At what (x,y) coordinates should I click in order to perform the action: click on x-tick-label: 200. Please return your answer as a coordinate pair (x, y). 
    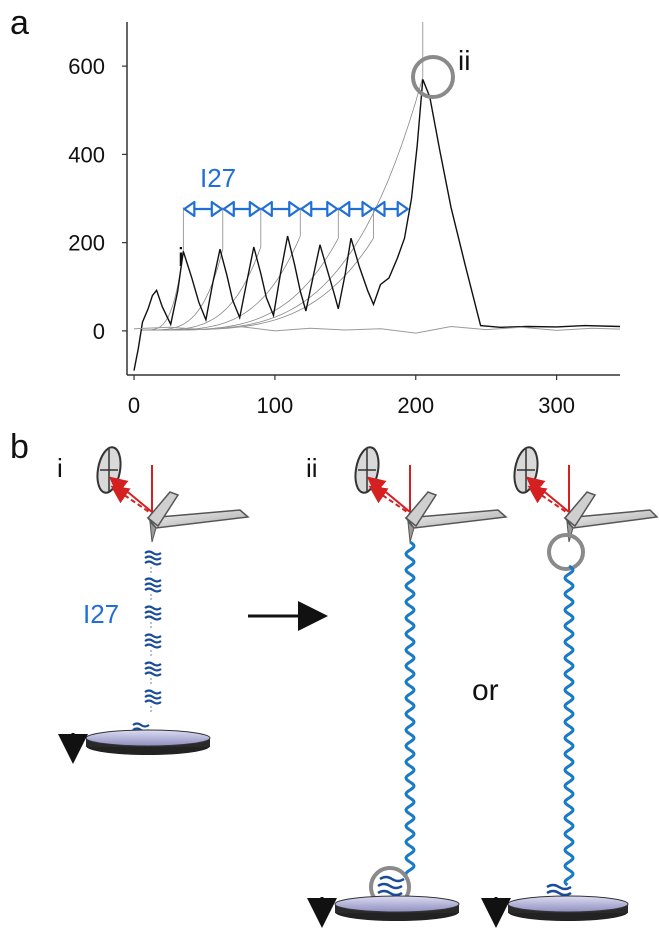
    Looking at the image, I should click on (415, 405).